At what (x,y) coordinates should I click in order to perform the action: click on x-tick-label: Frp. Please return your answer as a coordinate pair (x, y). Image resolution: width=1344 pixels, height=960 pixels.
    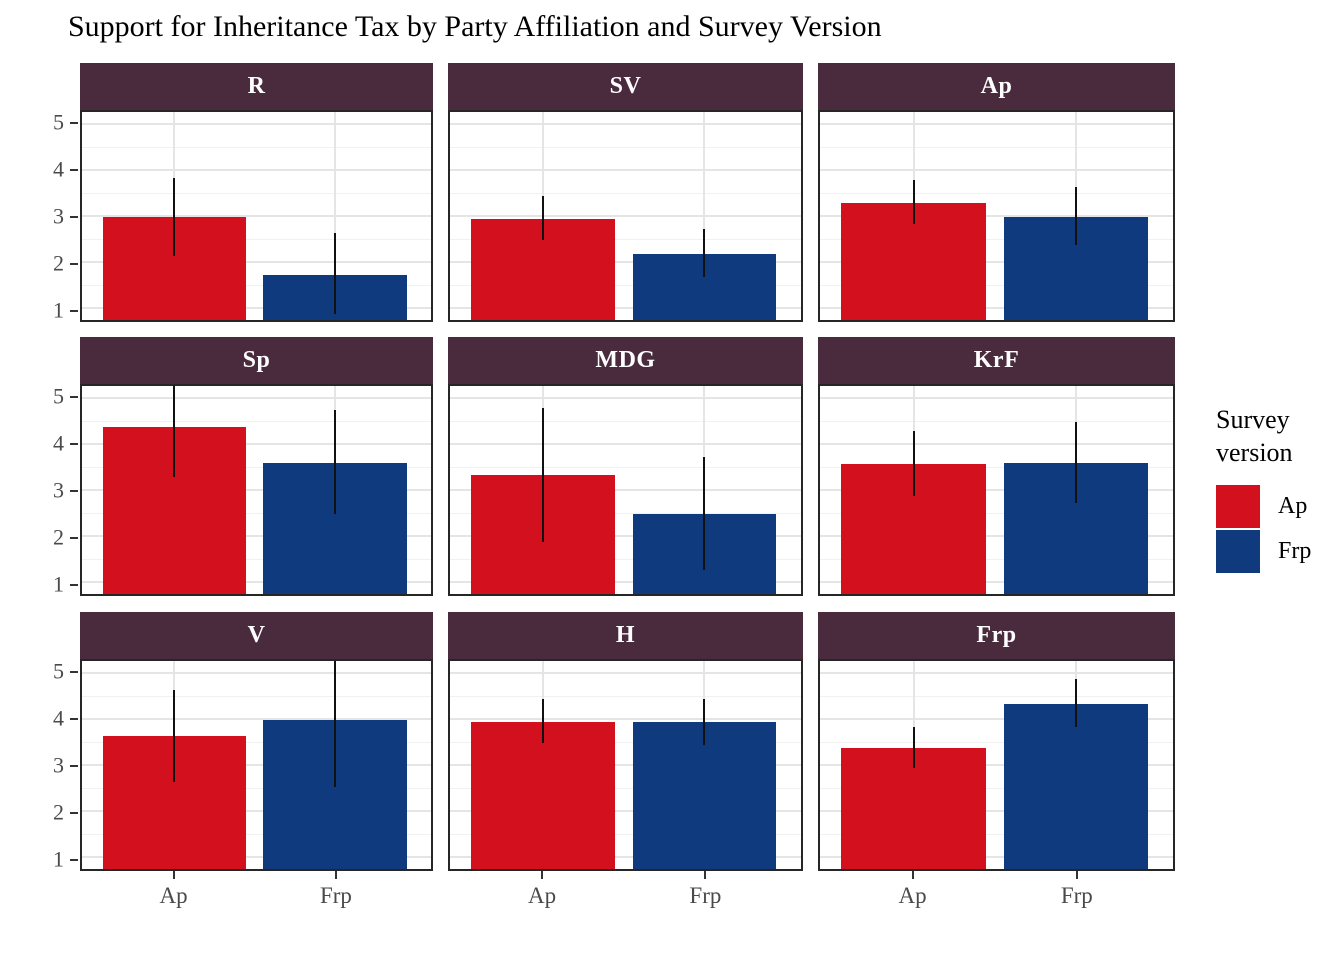
    Looking at the image, I should click on (335, 895).